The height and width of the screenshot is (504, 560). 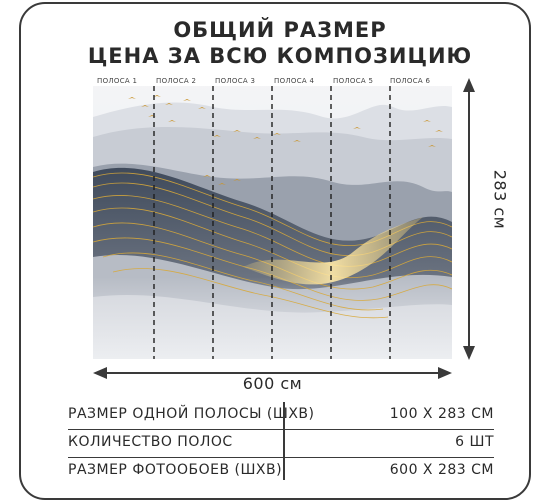 What do you see at coordinates (235, 81) in the screenshot?
I see `stripe-label-3: ПОЛОСА 3` at bounding box center [235, 81].